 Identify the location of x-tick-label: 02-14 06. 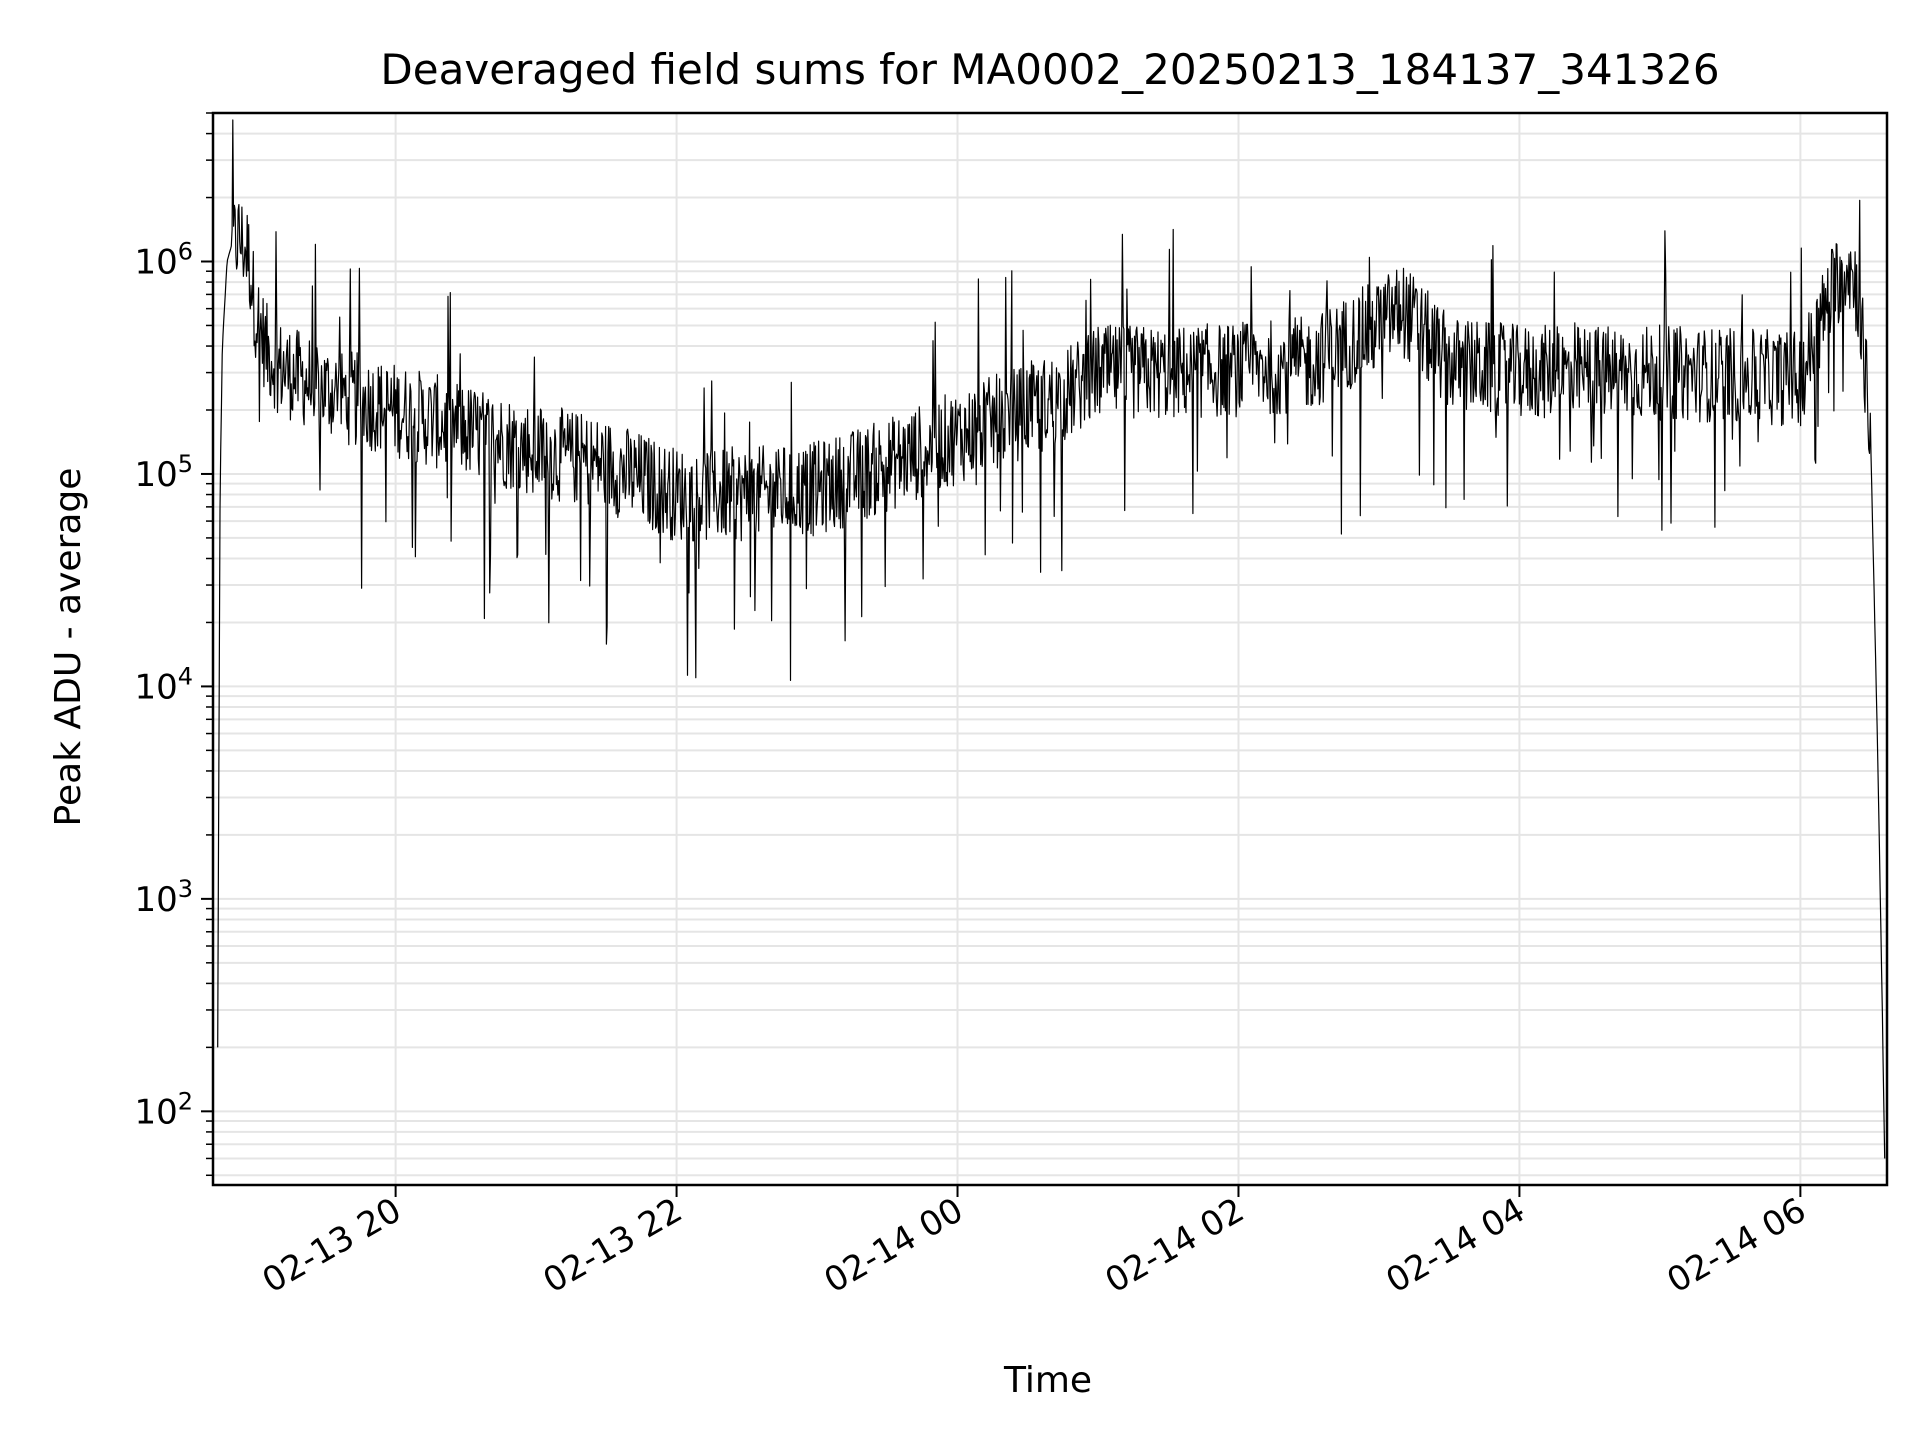
(1736, 1245).